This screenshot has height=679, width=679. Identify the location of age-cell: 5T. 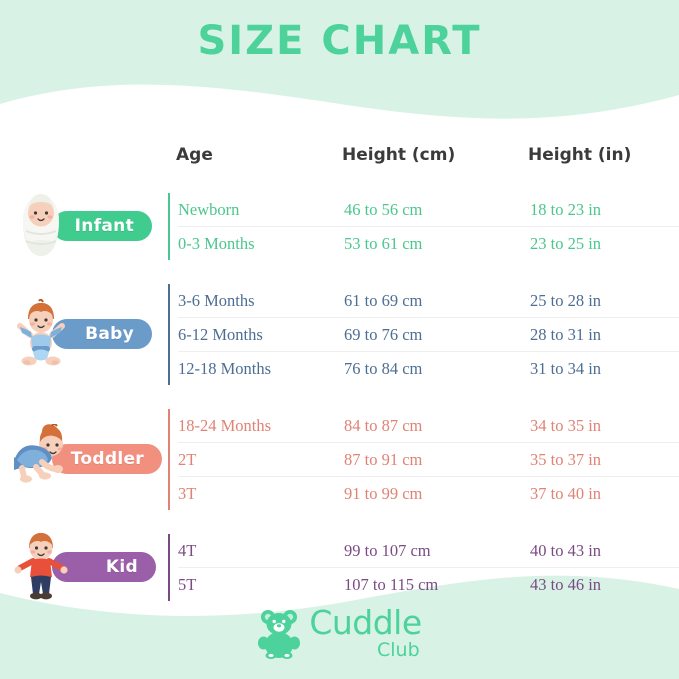
(187, 584).